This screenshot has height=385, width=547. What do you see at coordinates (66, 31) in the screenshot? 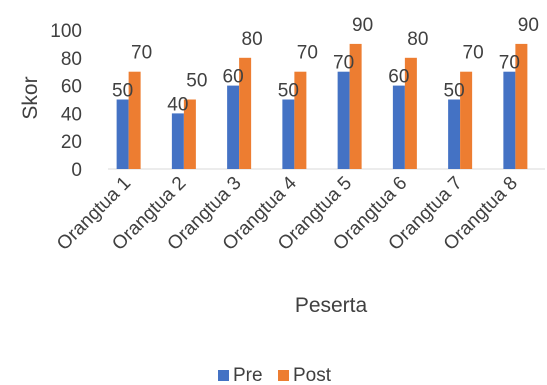
I see `y-tick-label: 100` at bounding box center [66, 31].